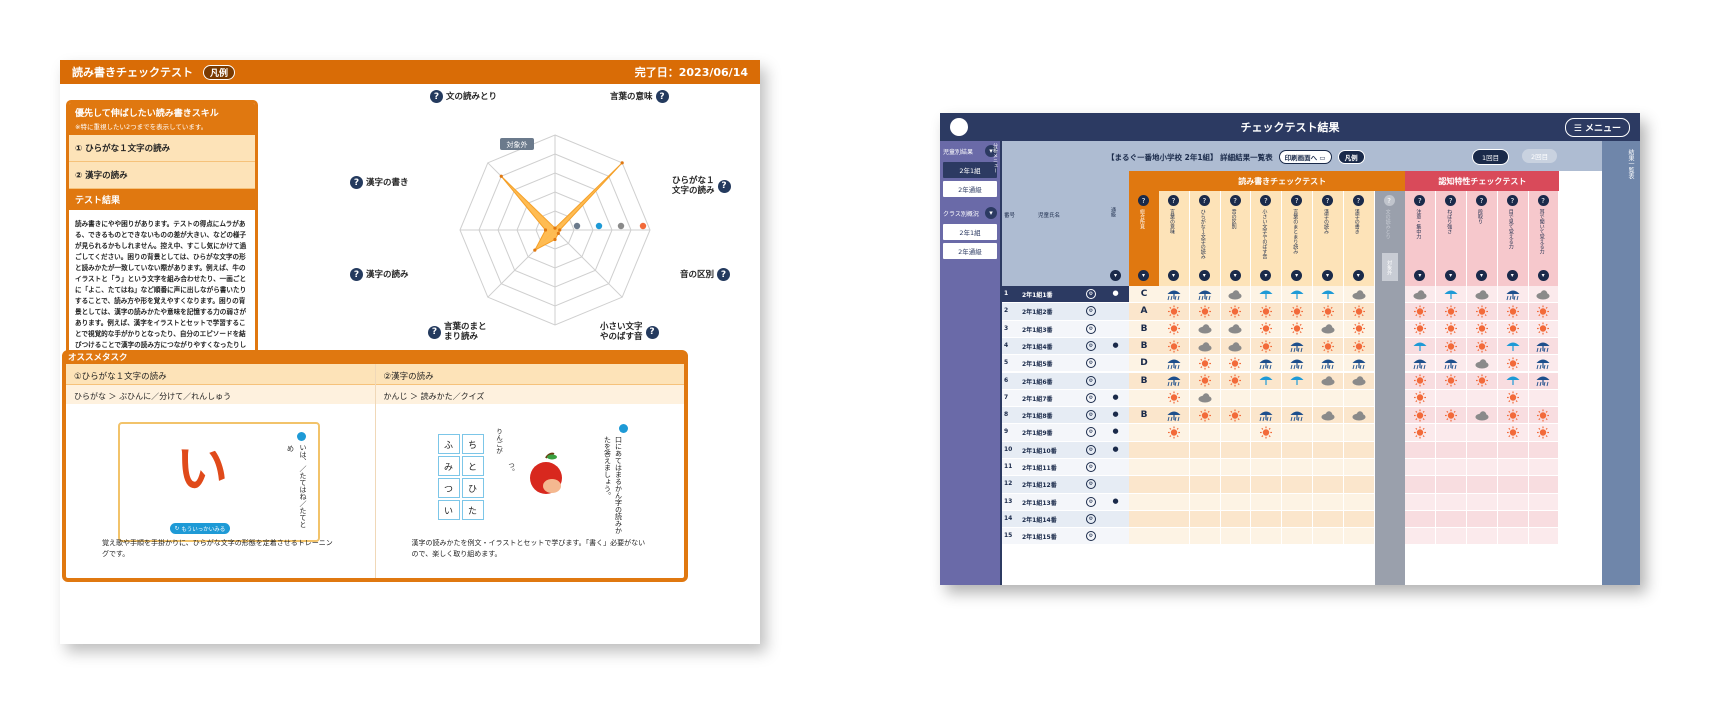 Image resolution: width=1720 pixels, height=704 pixels. I want to click on radar-axis-label: ひらがな１ 文字の読み?, so click(701, 186).